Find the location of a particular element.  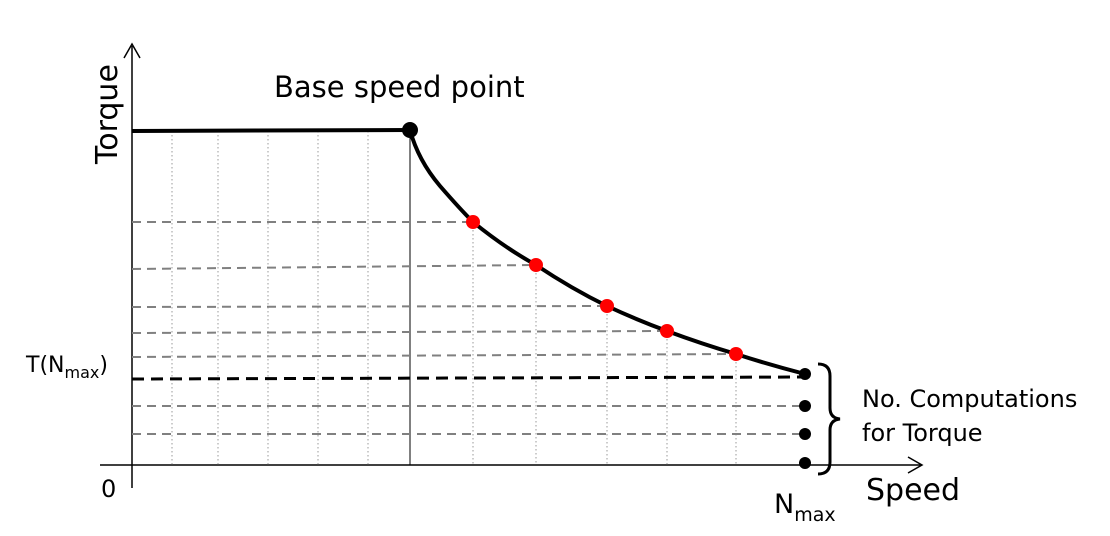

x-axis-arrowhead is located at coordinates (915, 465).